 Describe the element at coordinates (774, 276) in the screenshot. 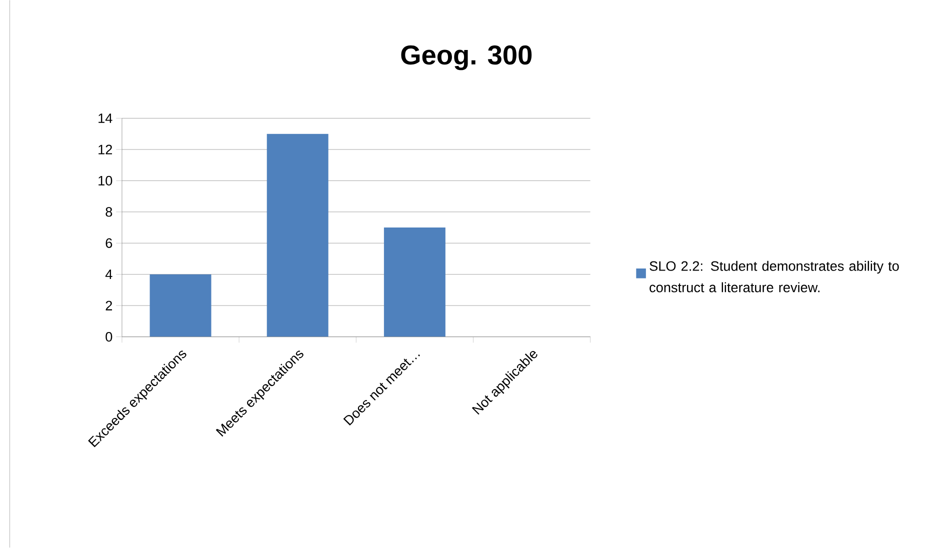

I see `legend-label: SLO 2.2: Student demonstrates ability to construct a literature review.` at that location.